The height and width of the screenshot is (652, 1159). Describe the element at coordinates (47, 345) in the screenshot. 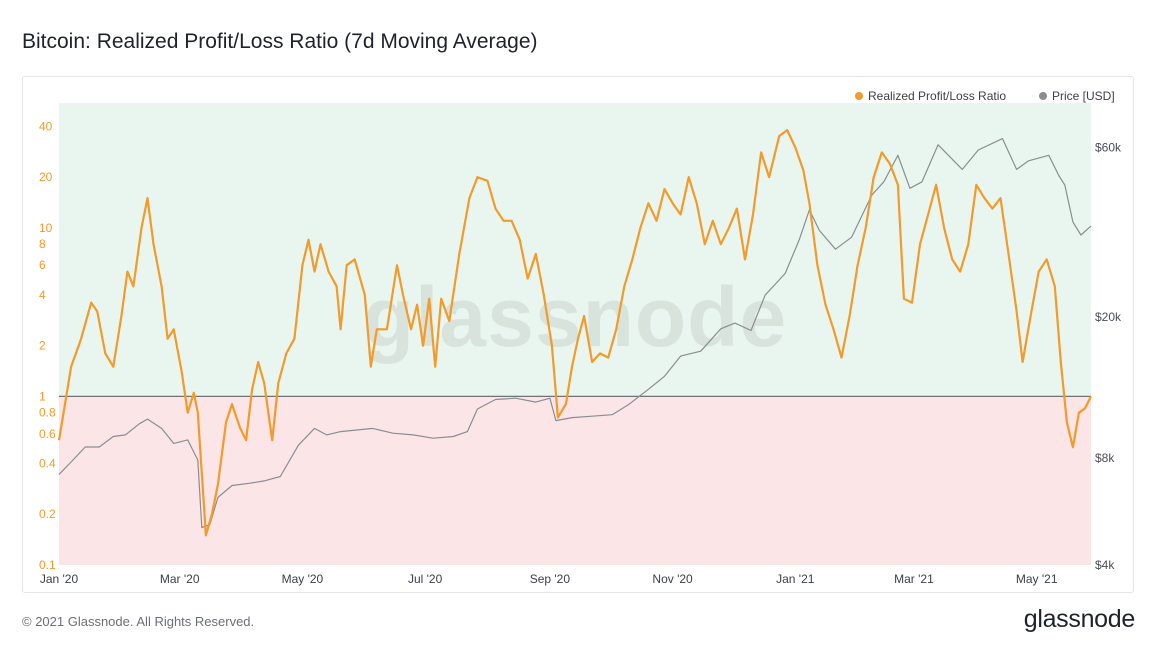

I see `left-axis: 0.1 0.2 0.4 0.6 0.8 1 2 4 6 8 10 20 40` at that location.